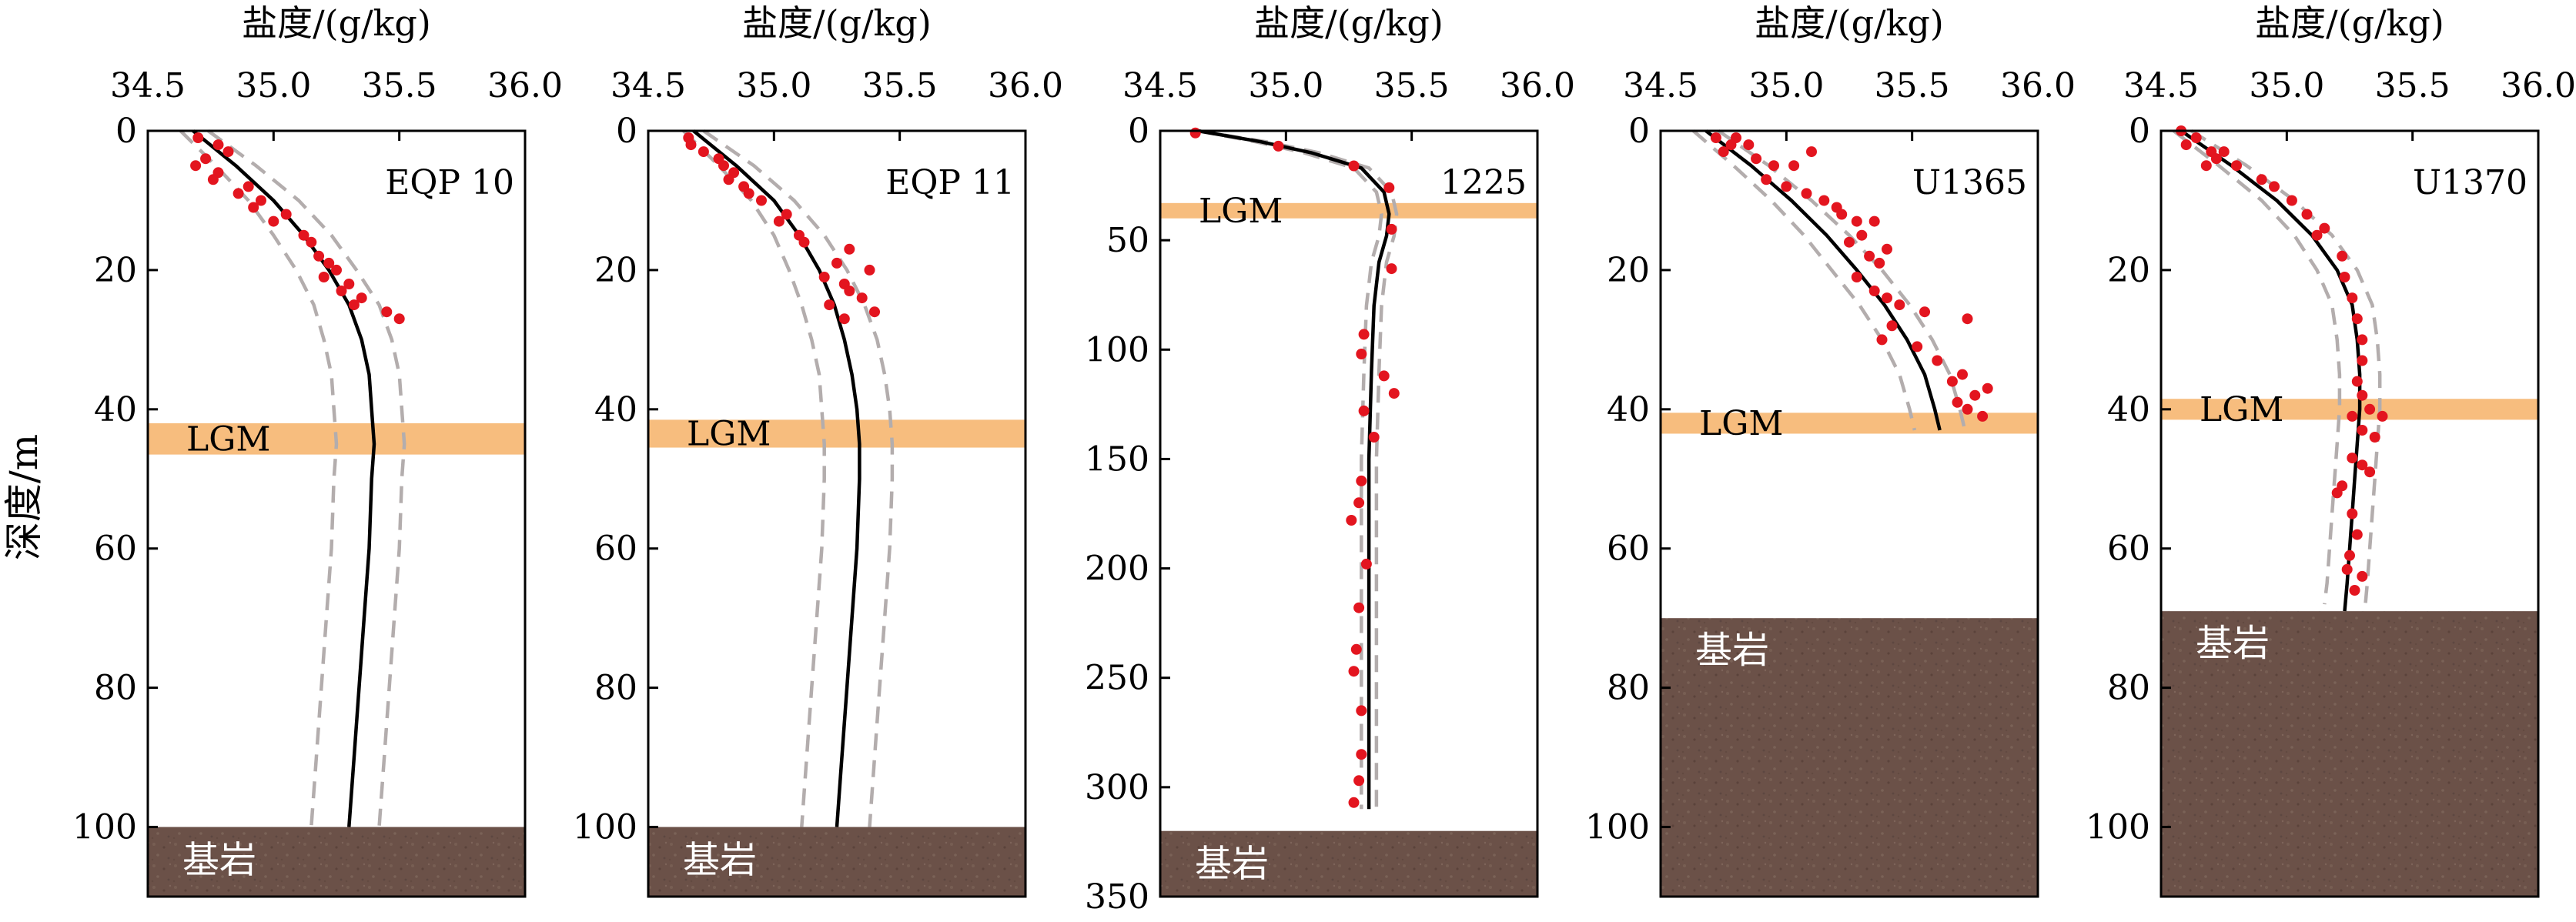 The width and height of the screenshot is (2576, 922). What do you see at coordinates (1160, 85) in the screenshot?
I see `panel-1225-x-tick-label: 34.5` at bounding box center [1160, 85].